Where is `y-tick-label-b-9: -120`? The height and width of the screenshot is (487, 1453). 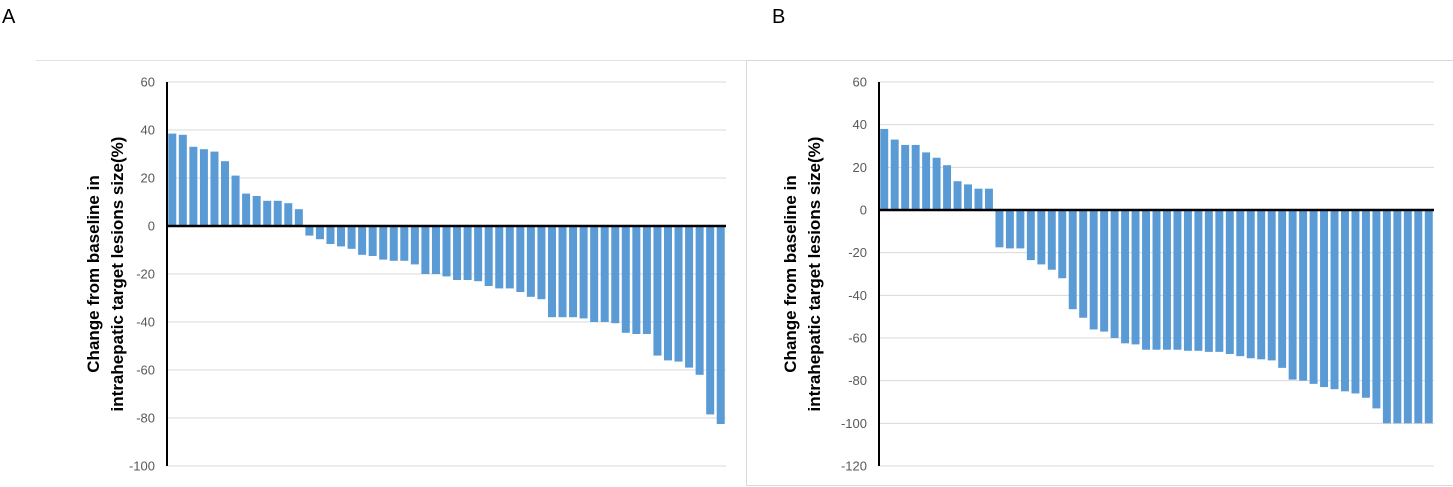 y-tick-label-b-9: -120 is located at coordinates (854, 466).